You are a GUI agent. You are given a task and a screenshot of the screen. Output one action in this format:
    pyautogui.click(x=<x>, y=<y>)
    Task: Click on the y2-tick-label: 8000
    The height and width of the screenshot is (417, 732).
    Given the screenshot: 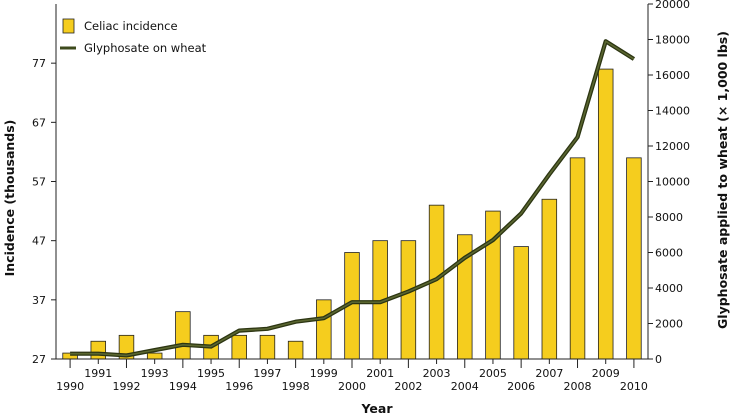 What is the action you would take?
    pyautogui.click(x=669, y=217)
    